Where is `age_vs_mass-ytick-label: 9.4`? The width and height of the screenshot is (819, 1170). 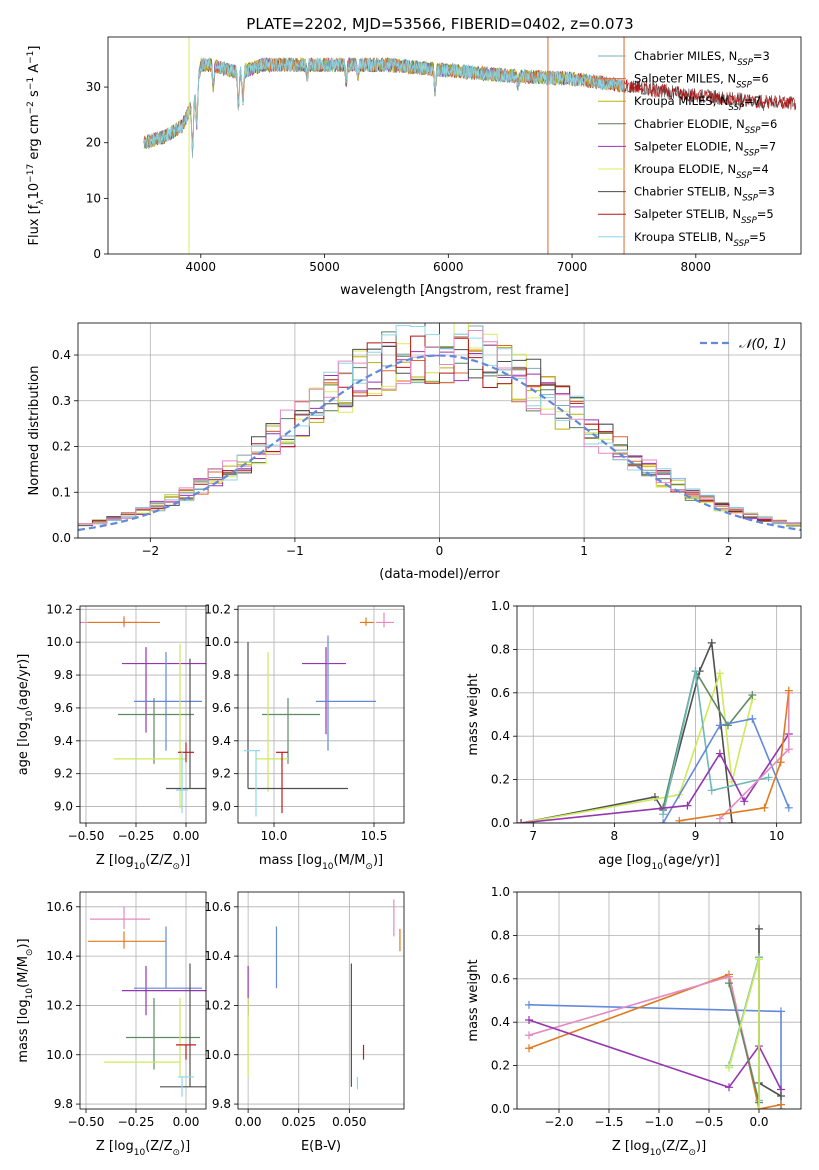
age_vs_mass-ytick-label: 9.4 is located at coordinates (221, 741).